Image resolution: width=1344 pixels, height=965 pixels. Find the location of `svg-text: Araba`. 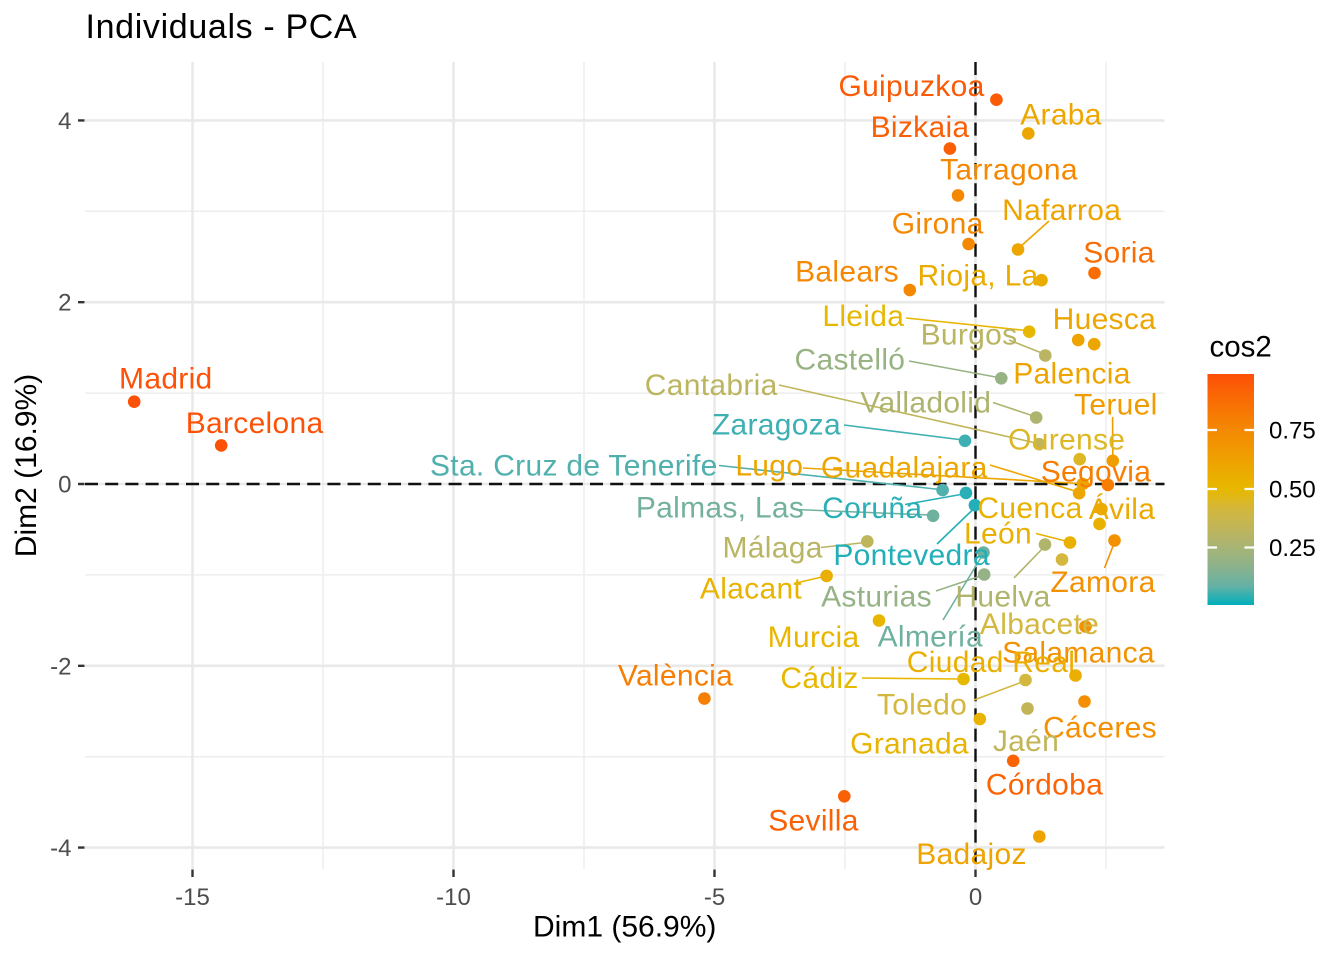

svg-text: Araba is located at coordinates (1061, 115).